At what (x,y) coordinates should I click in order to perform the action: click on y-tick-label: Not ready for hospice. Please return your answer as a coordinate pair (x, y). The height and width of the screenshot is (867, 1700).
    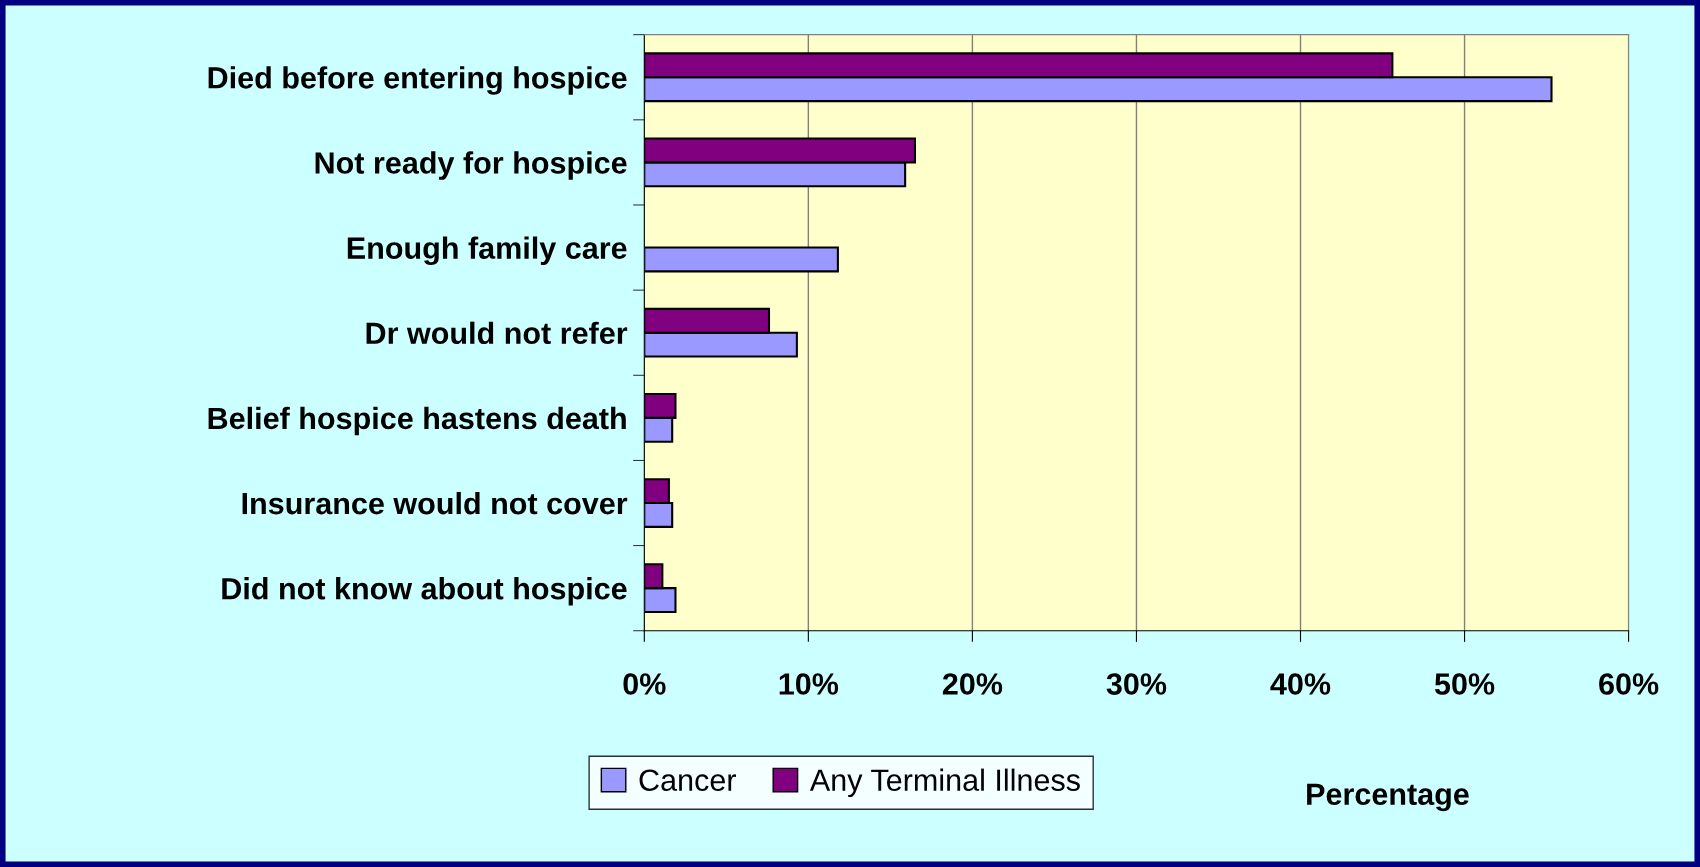
    Looking at the image, I should click on (471, 165).